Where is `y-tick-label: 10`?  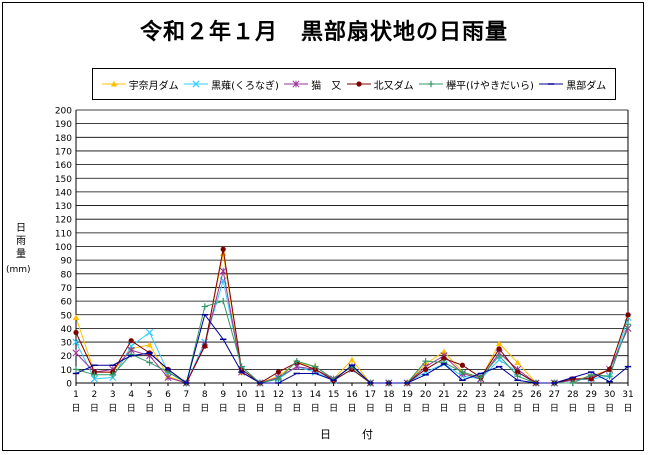 y-tick-label: 10 is located at coordinates (67, 371).